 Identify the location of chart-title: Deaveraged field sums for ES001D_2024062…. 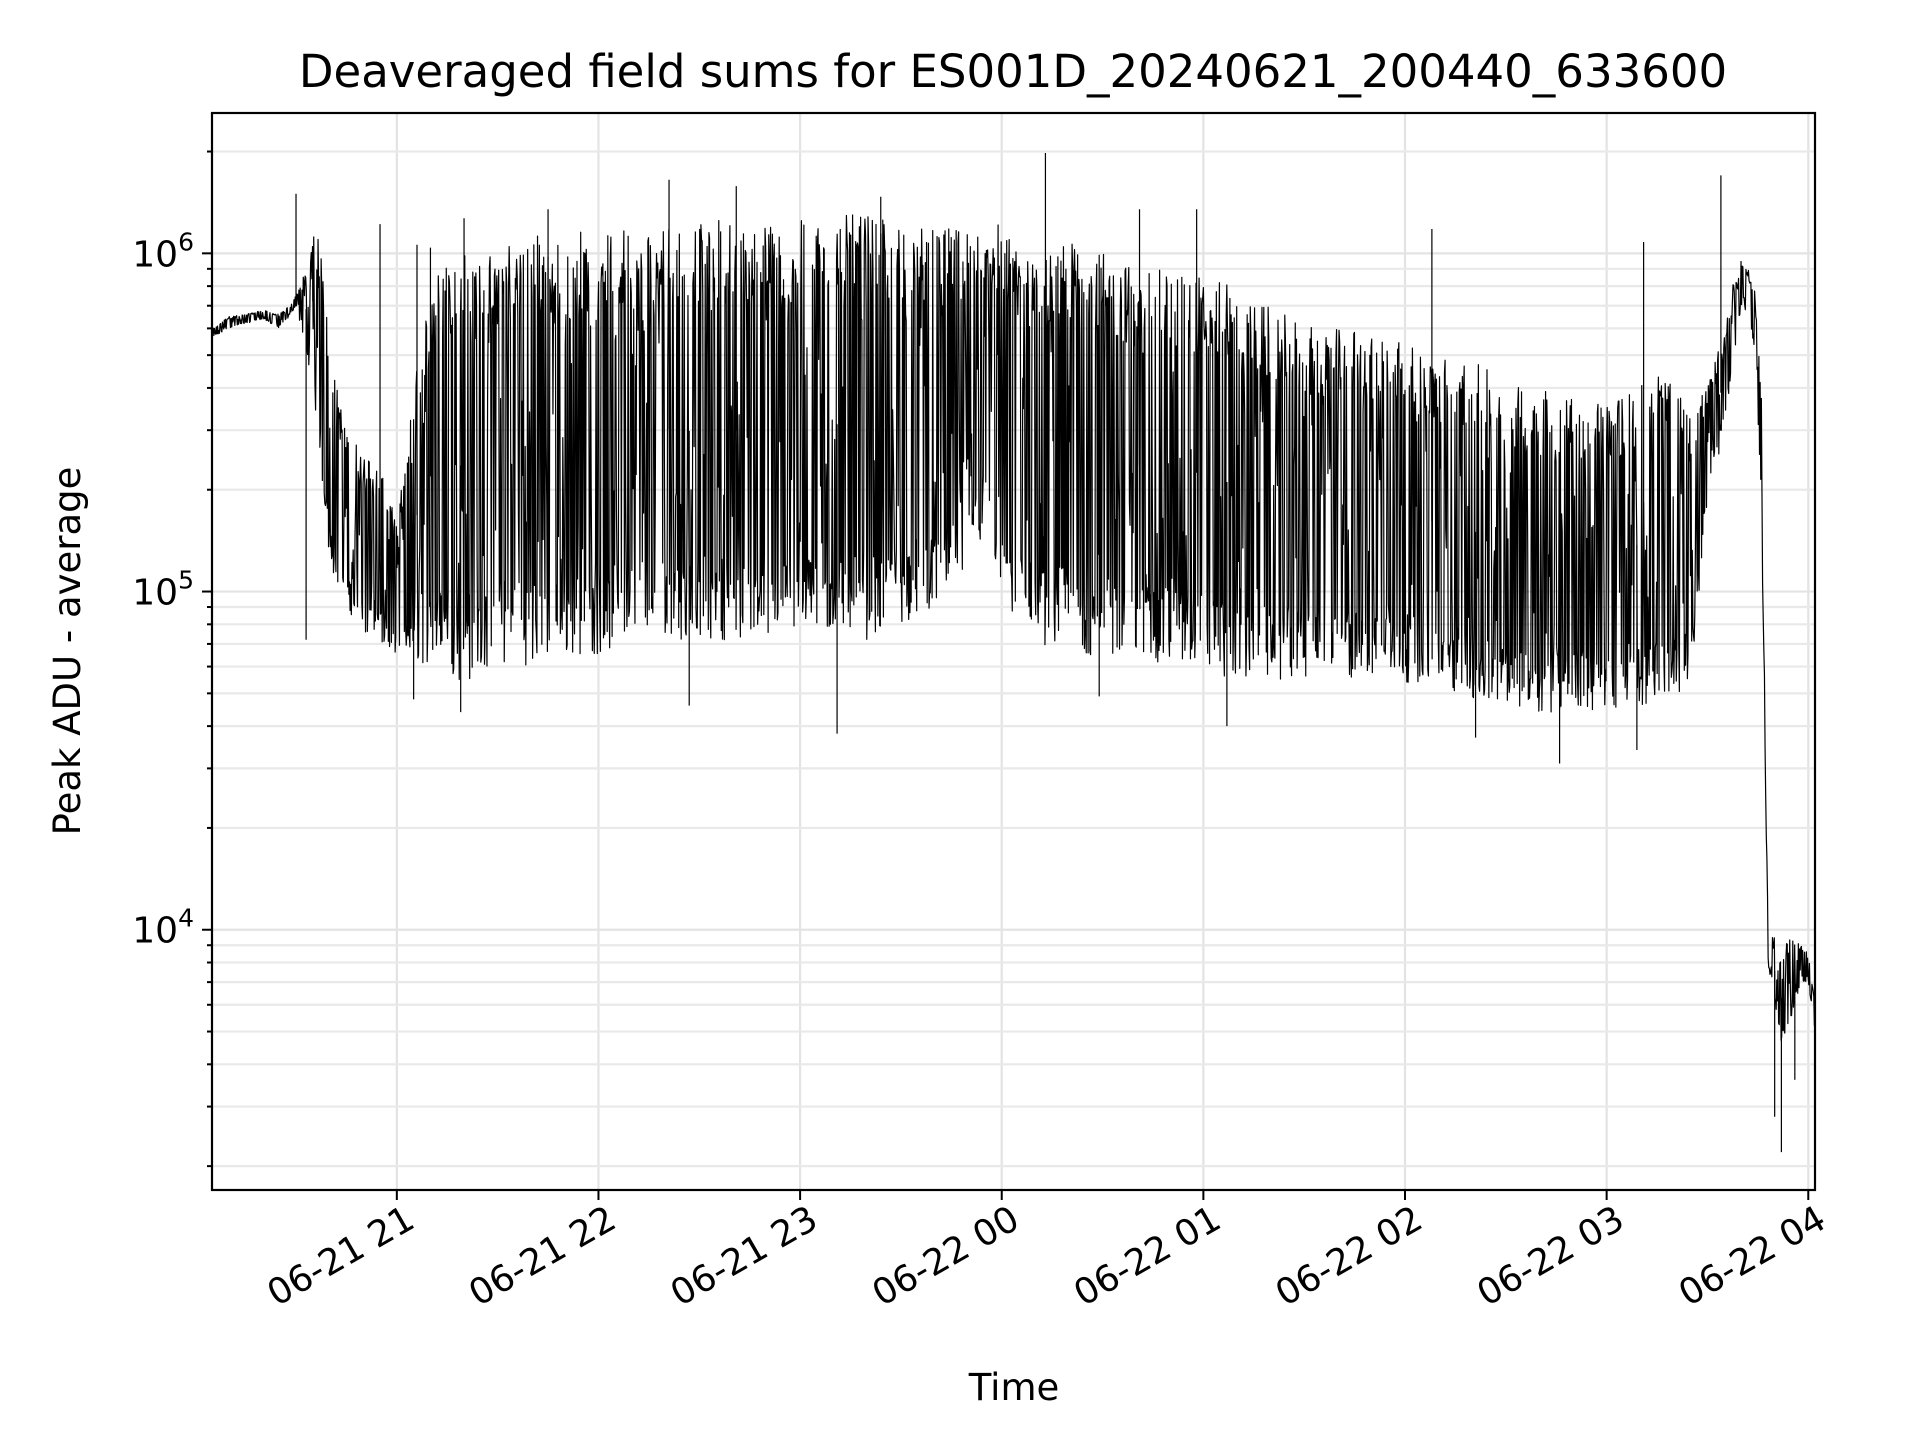
(1013, 71).